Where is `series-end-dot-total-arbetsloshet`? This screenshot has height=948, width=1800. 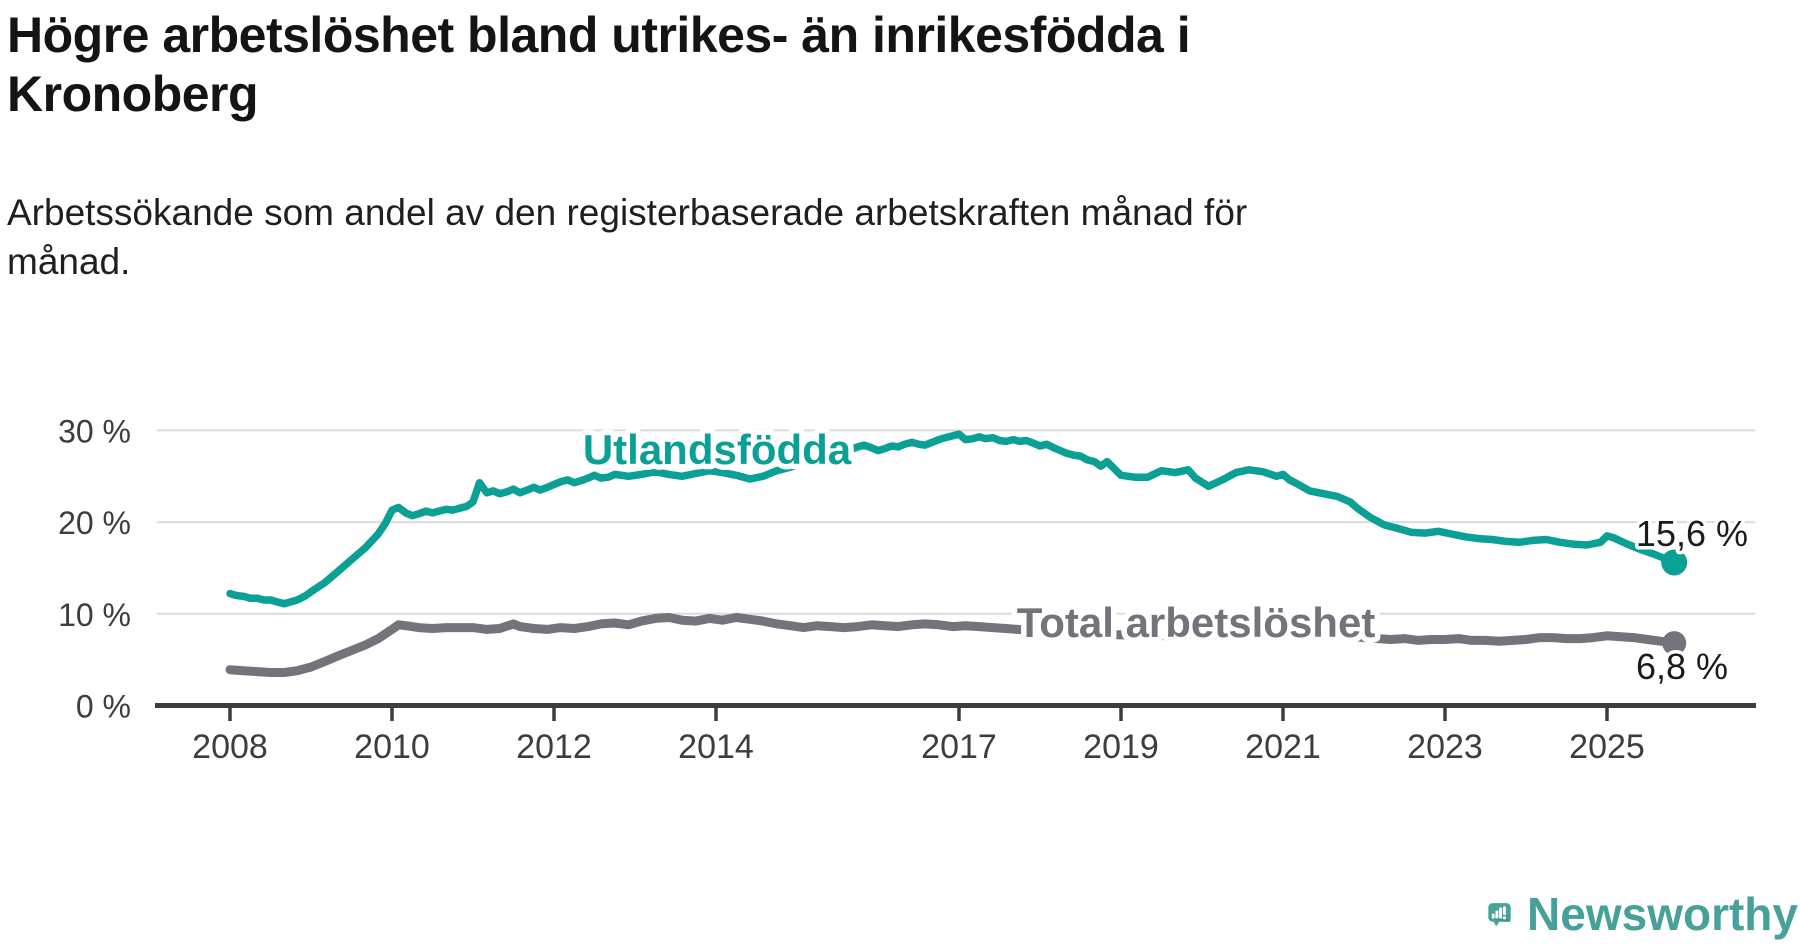
series-end-dot-total-arbetsloshet is located at coordinates (1674, 643).